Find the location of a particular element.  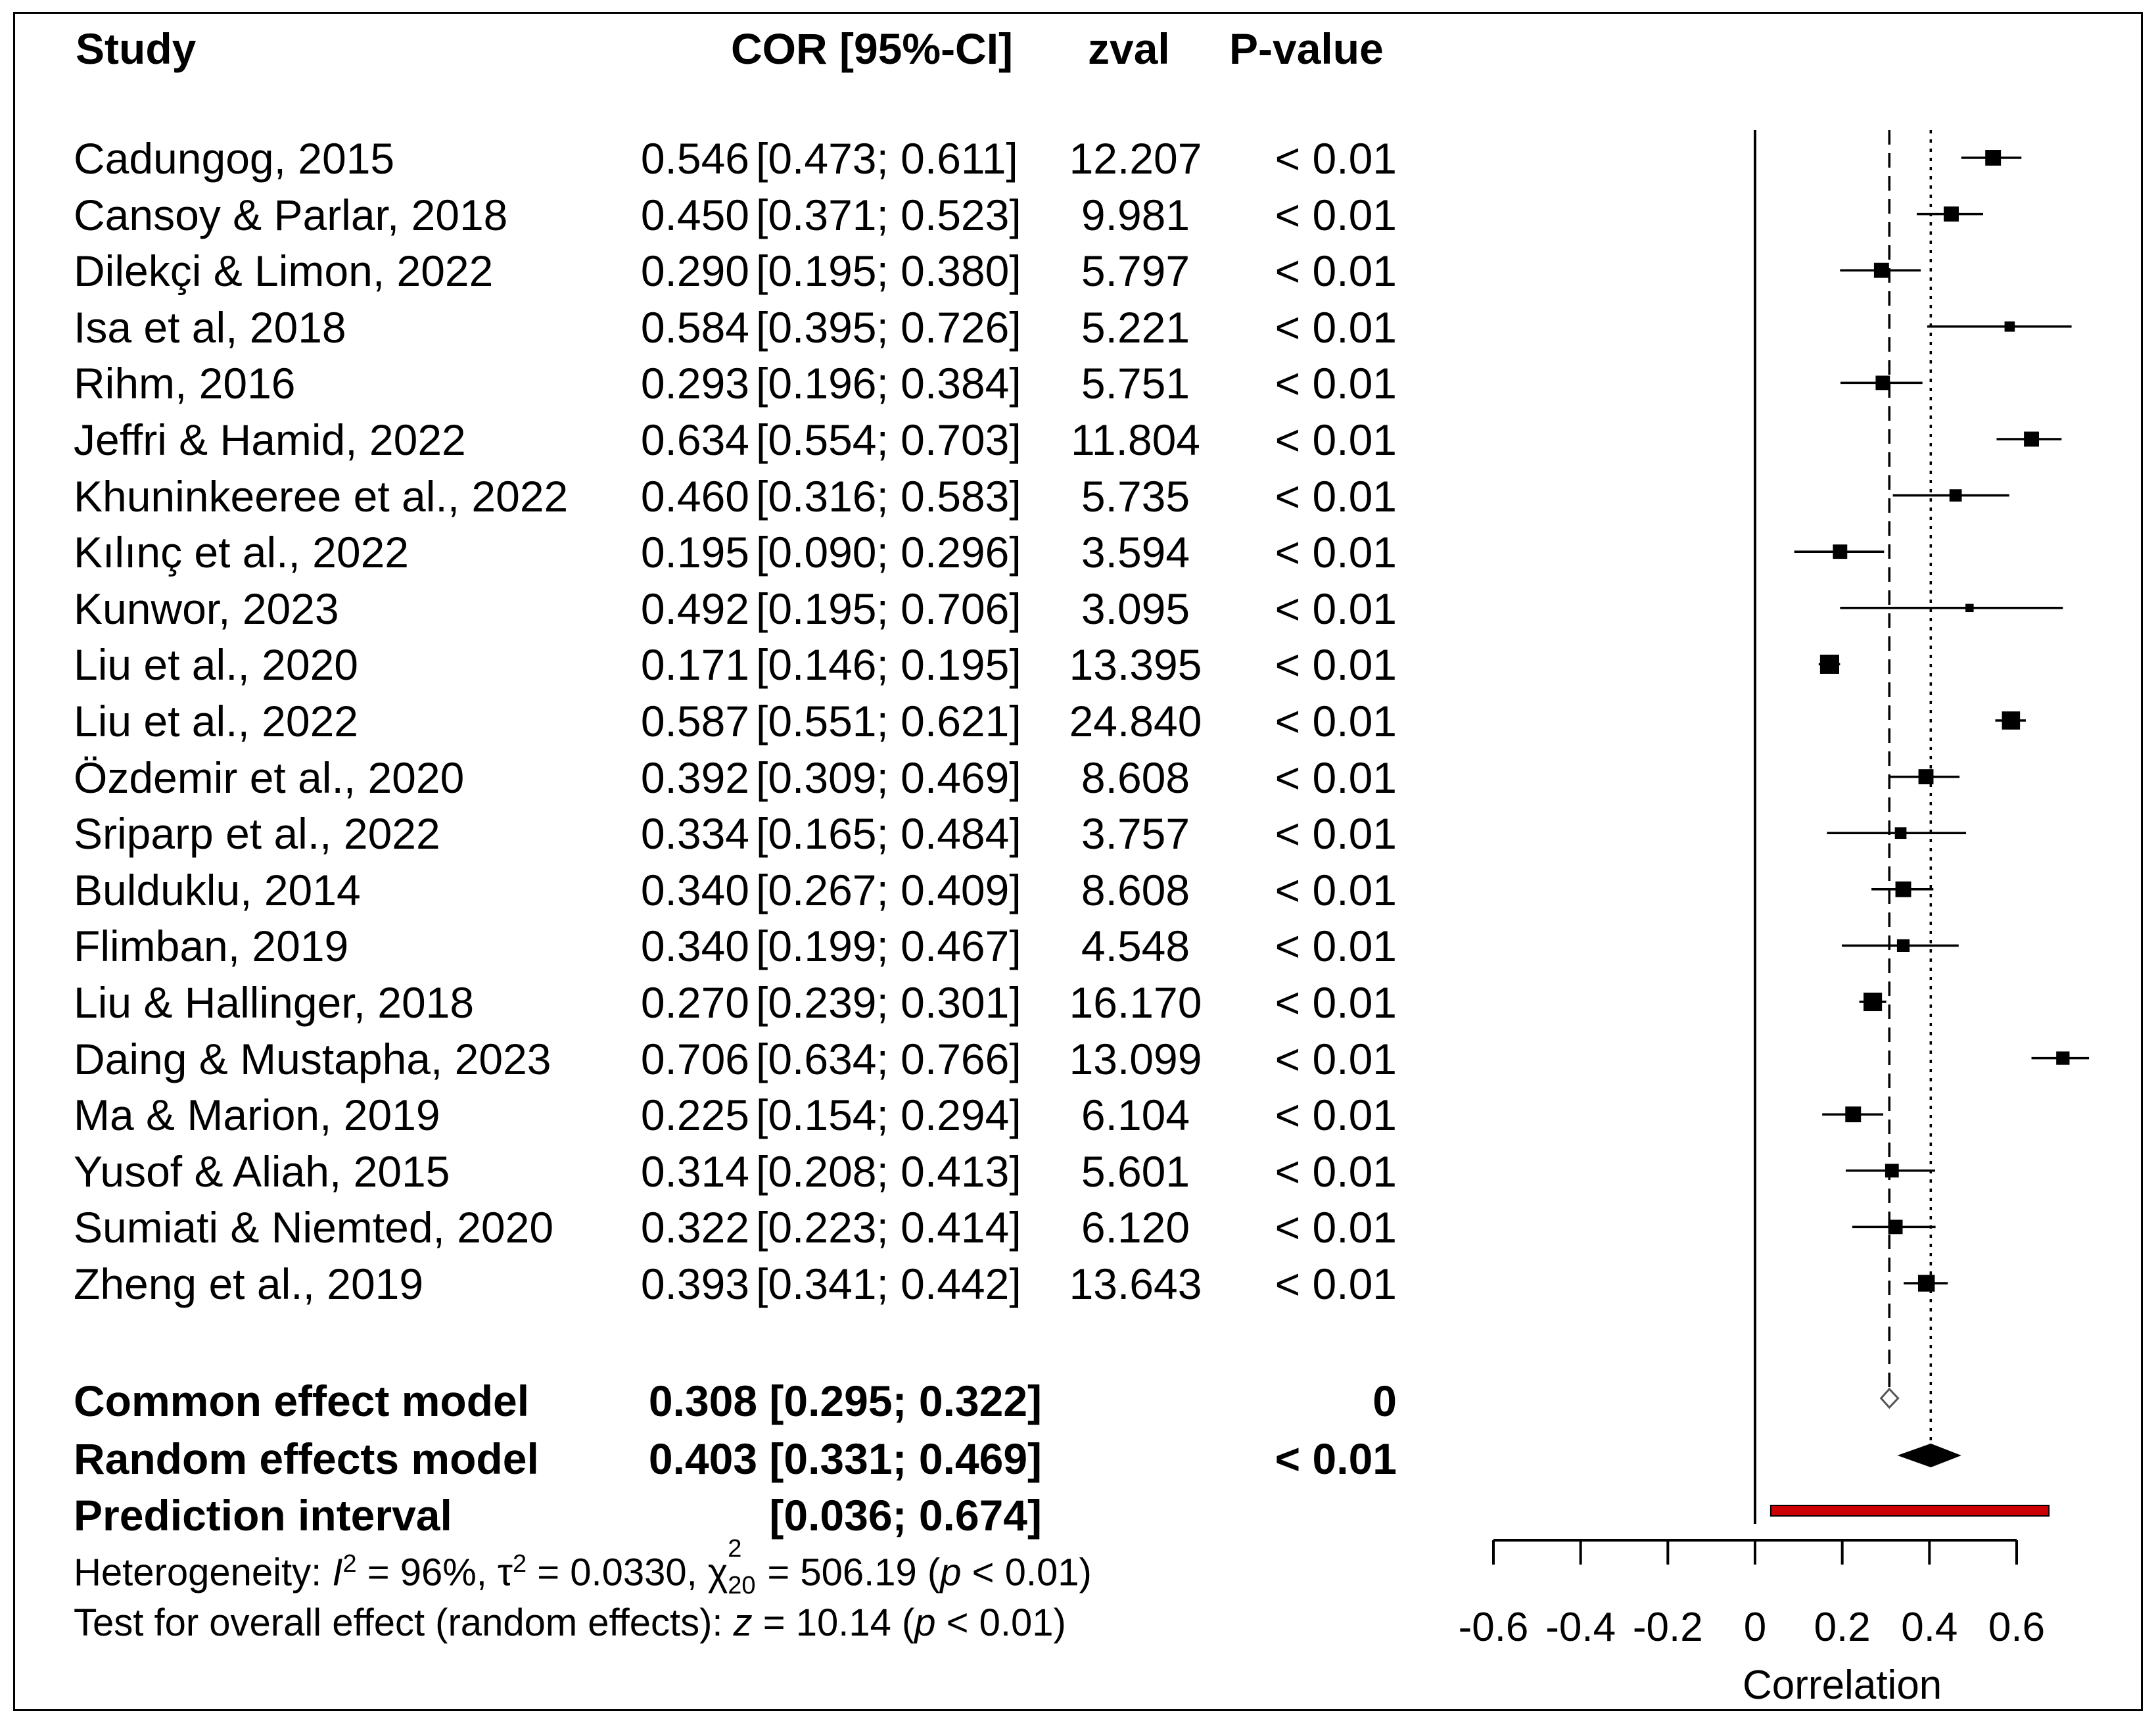

study-zval: 6.120 is located at coordinates (1136, 1227).